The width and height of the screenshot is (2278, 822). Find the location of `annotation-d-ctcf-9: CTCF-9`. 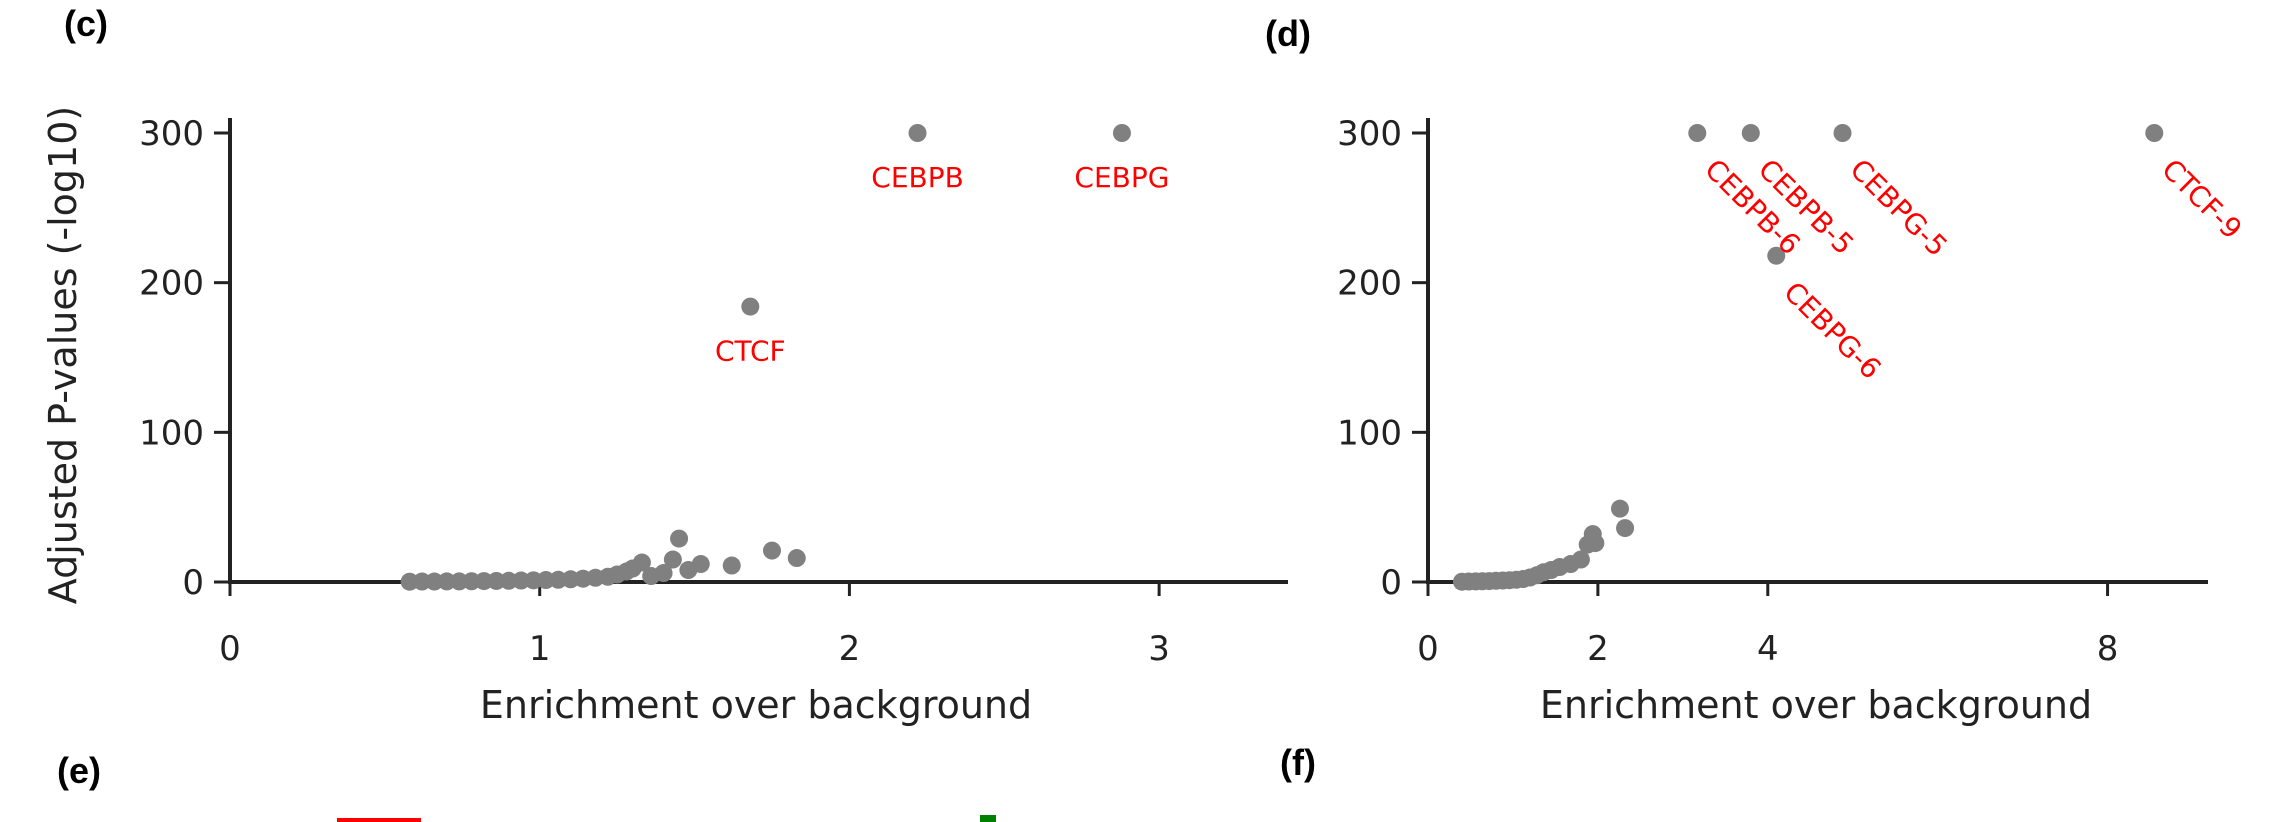

annotation-d-ctcf-9: CTCF-9 is located at coordinates (2201, 199).